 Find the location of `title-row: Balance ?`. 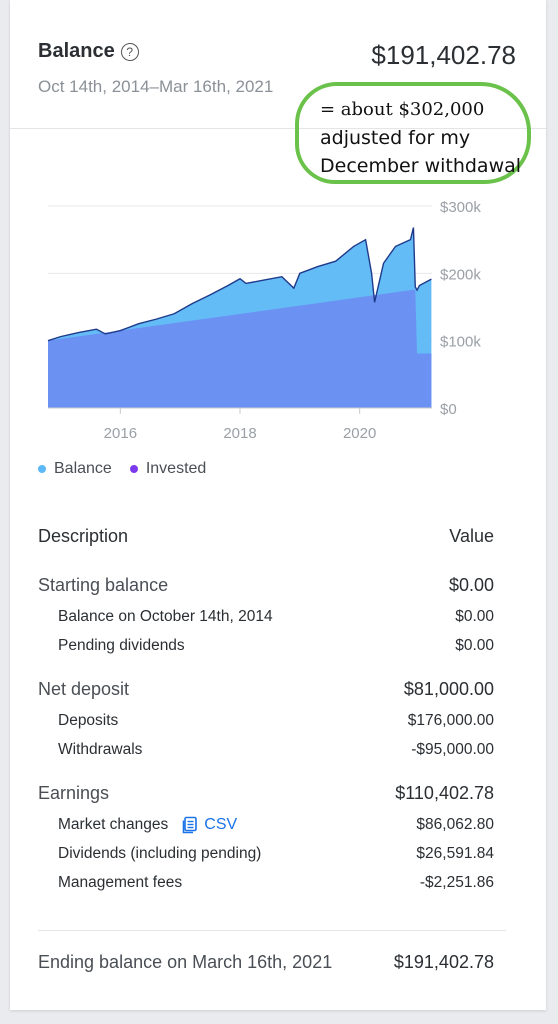

title-row: Balance ? is located at coordinates (88, 51).